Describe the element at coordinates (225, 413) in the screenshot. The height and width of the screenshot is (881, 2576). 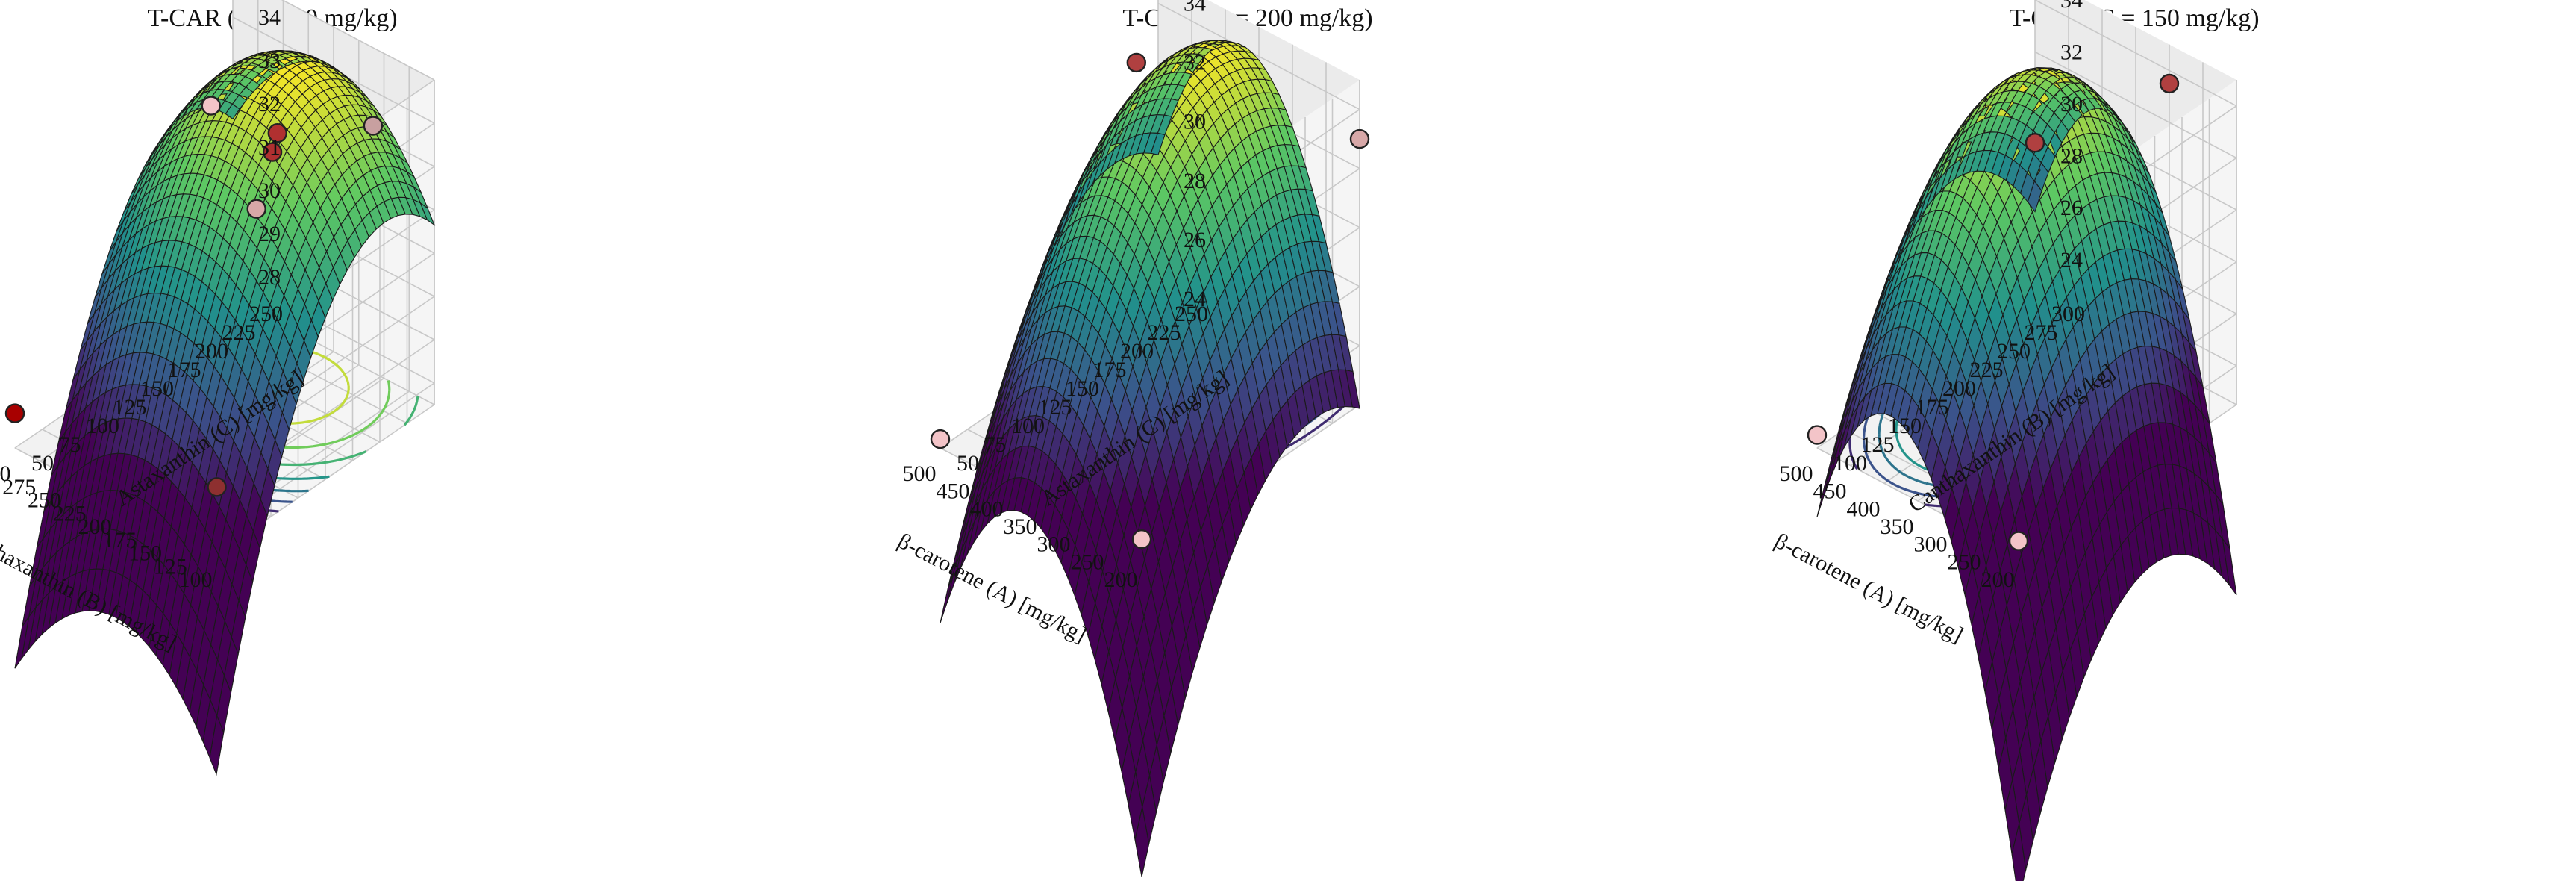
I see `surface` at that location.